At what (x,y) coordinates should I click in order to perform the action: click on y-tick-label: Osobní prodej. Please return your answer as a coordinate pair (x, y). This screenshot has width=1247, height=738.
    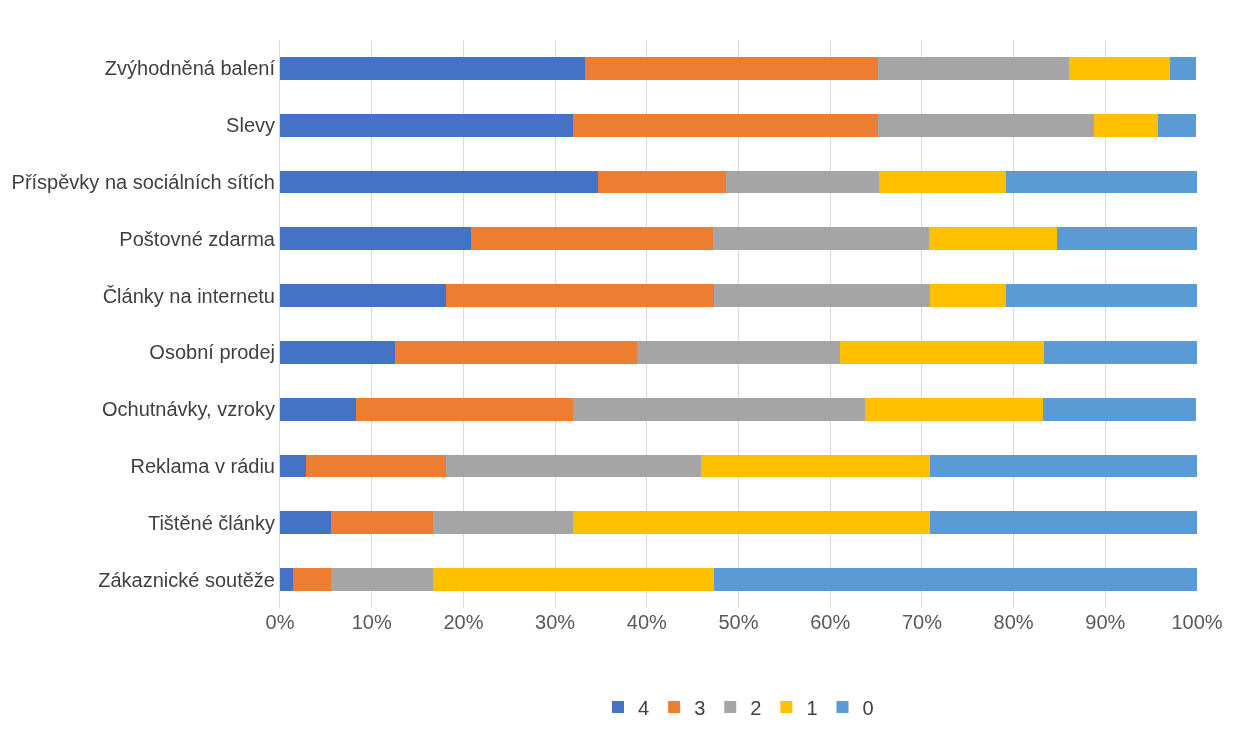
    Looking at the image, I should click on (212, 352).